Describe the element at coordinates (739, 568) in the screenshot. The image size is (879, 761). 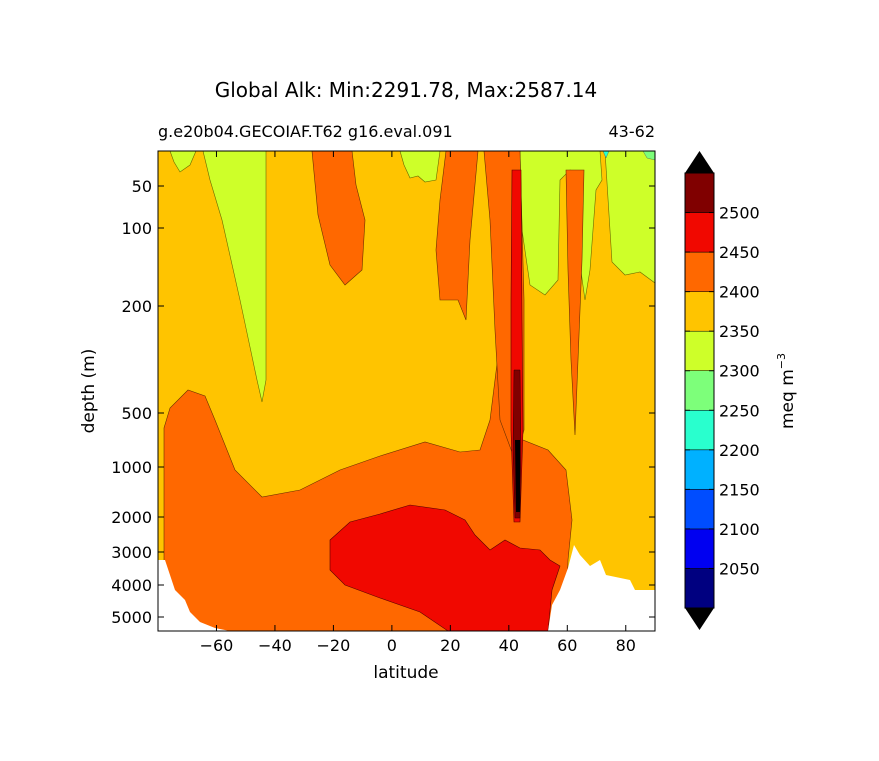
I see `colorbar-tick-label: 2050` at that location.